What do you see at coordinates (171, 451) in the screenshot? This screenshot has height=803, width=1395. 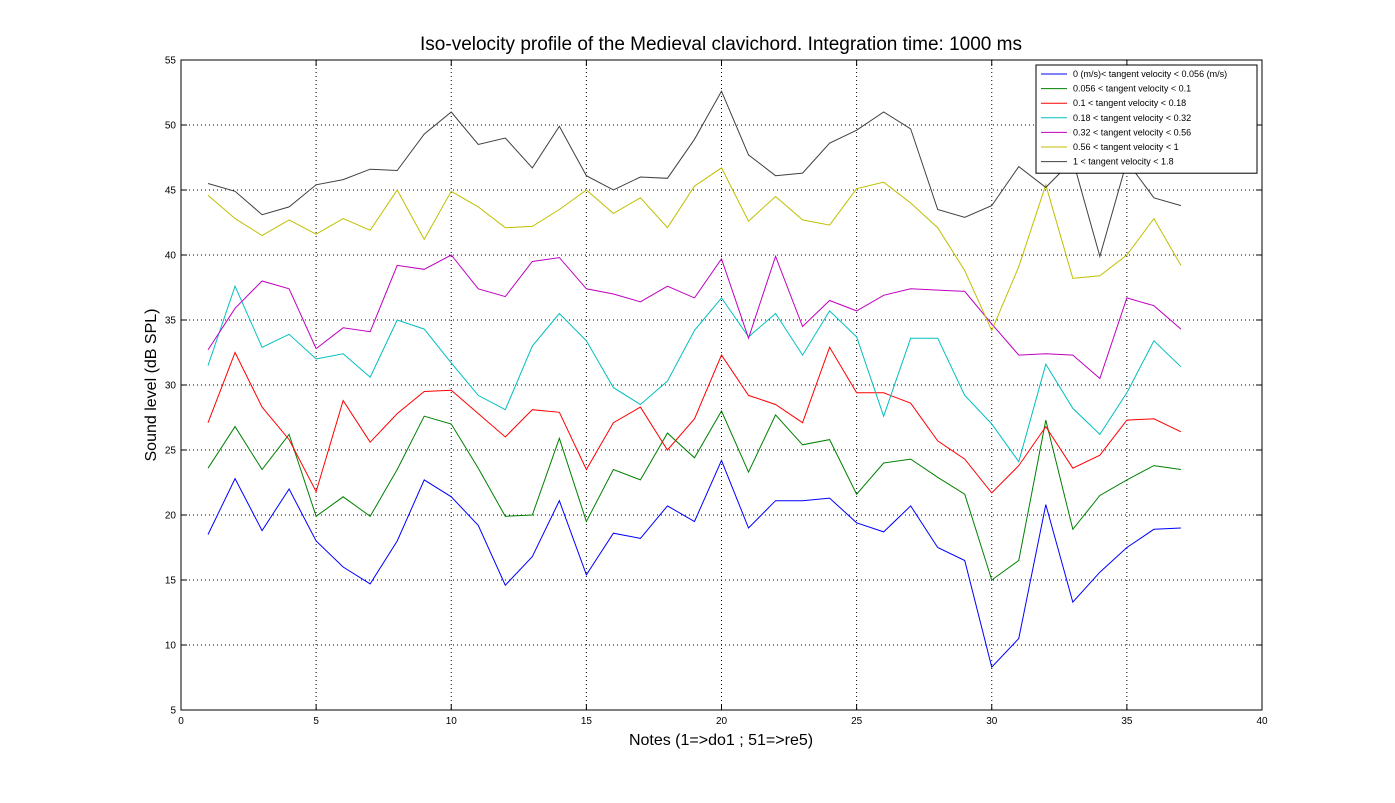 I see `y-tick-label: 25` at bounding box center [171, 451].